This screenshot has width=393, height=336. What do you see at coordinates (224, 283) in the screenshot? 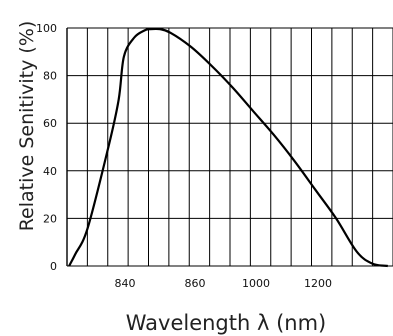
I see `x-tick-labels: 840 860 1000 1200` at bounding box center [224, 283].